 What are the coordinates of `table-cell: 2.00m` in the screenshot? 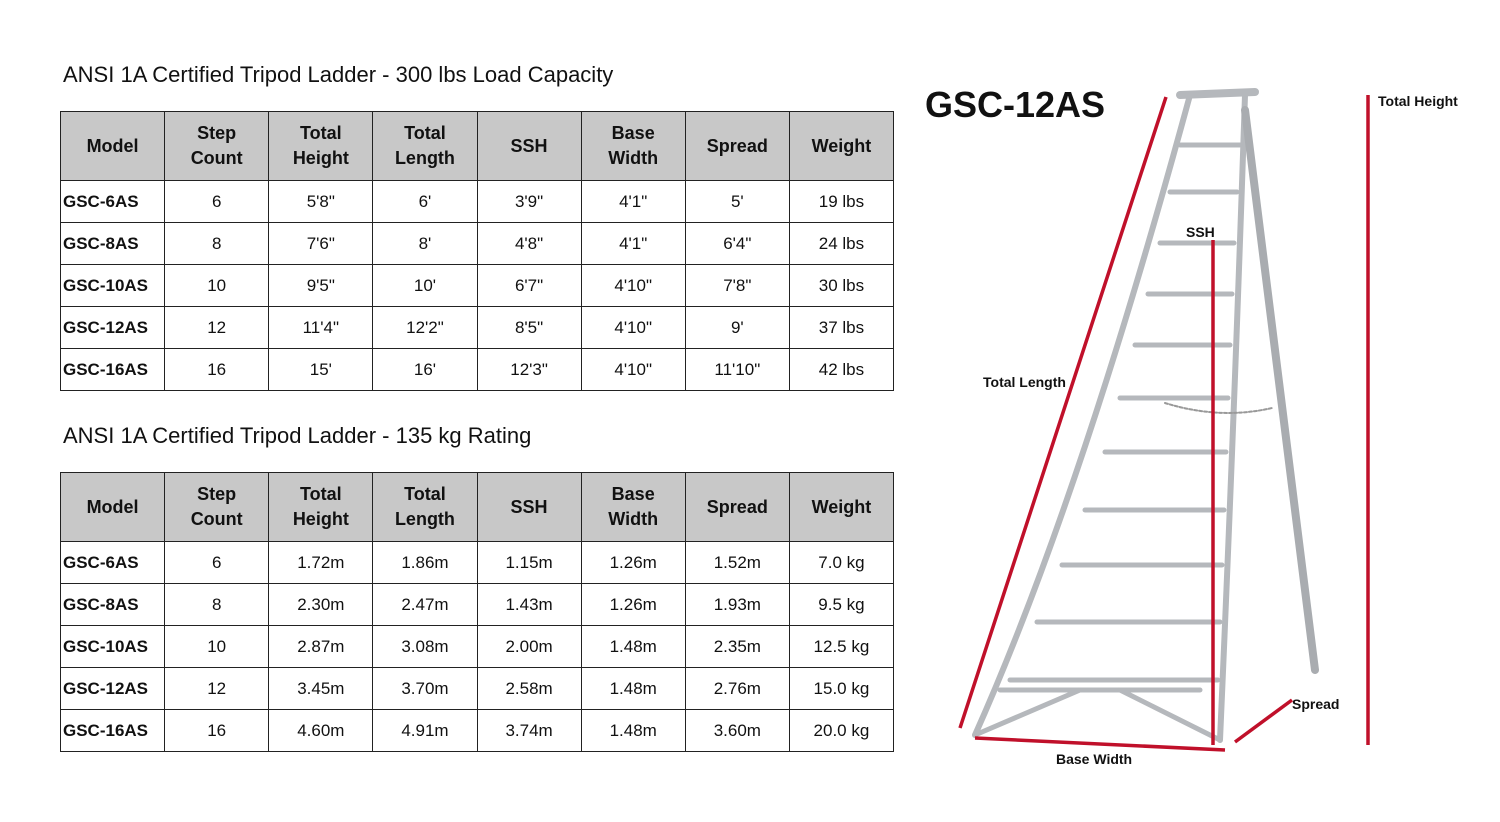 It's located at (529, 646).